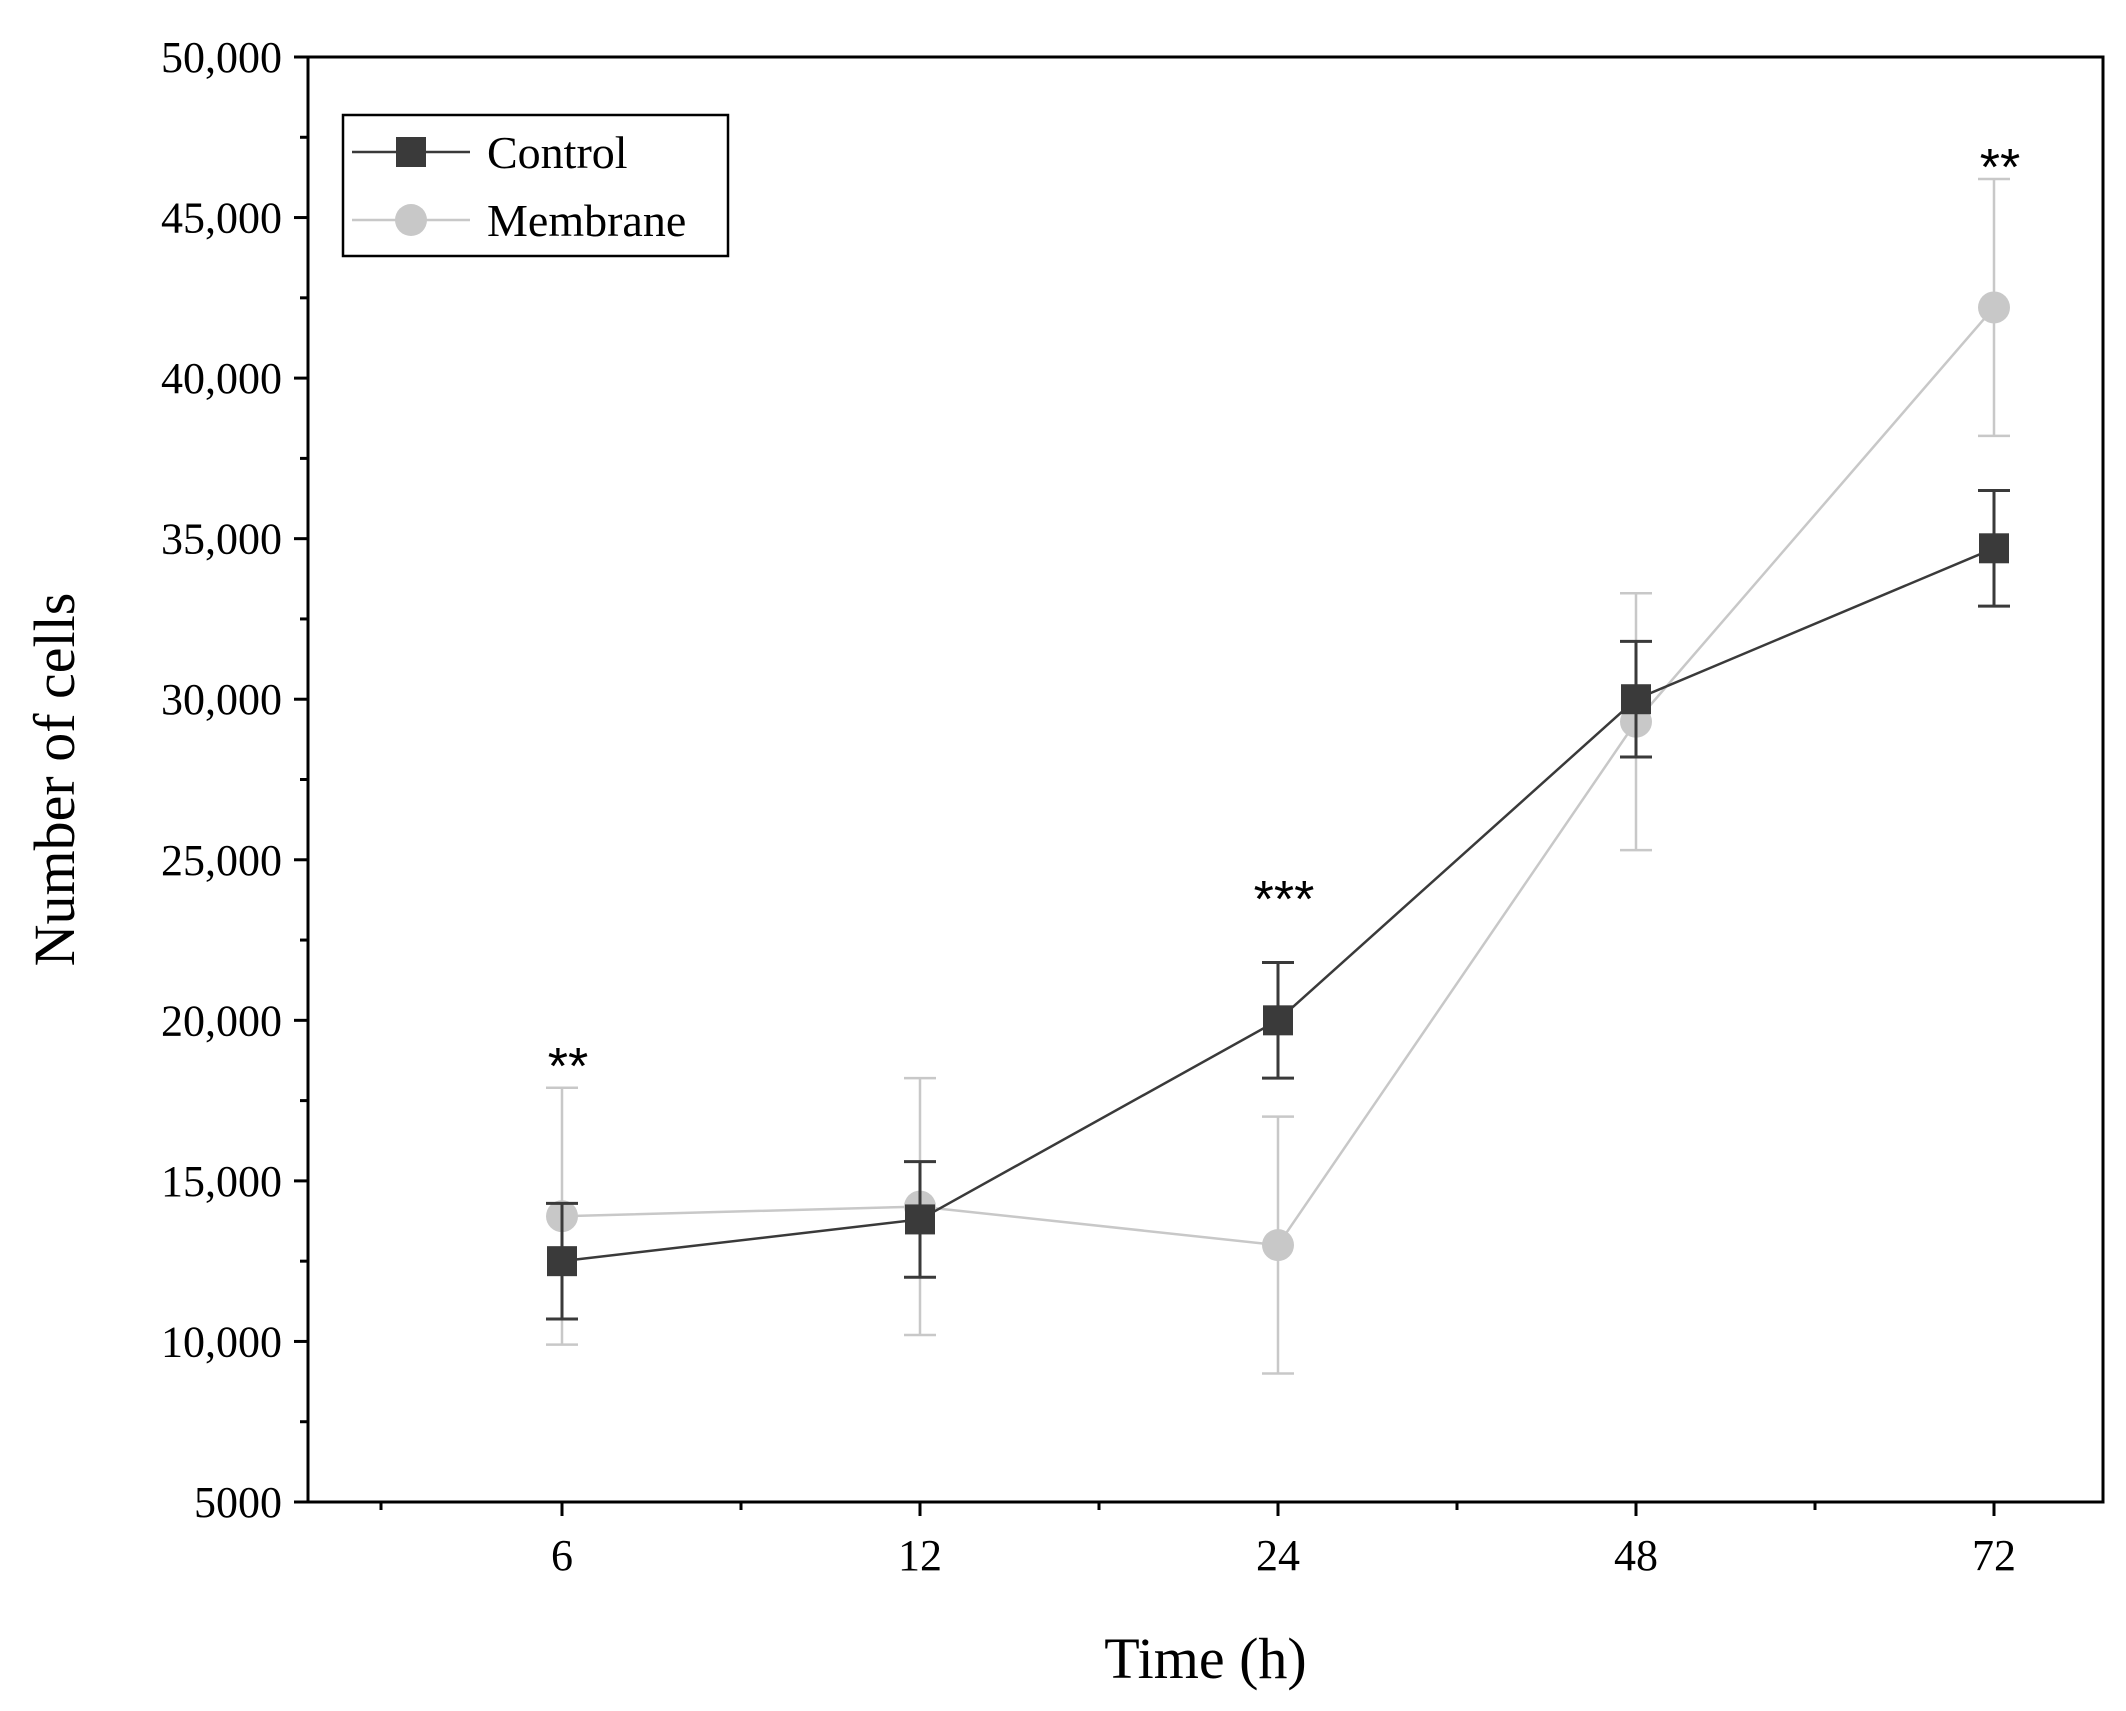  Describe the element at coordinates (1197, 1541) in the screenshot. I see `x-axis: 6 12 24 48 72` at that location.